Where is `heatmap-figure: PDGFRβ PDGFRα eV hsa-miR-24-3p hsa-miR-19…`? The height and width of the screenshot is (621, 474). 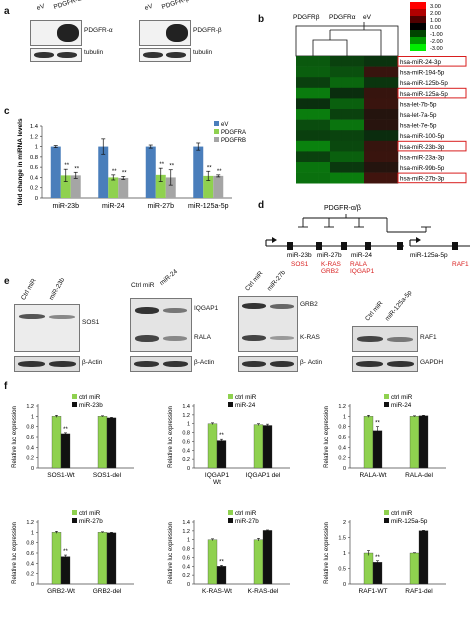
heatmap-figure: PDGFRβ PDGFRα eV hsa-miR-24-3p hsa-miR-19… is located at coordinates (380, 93).